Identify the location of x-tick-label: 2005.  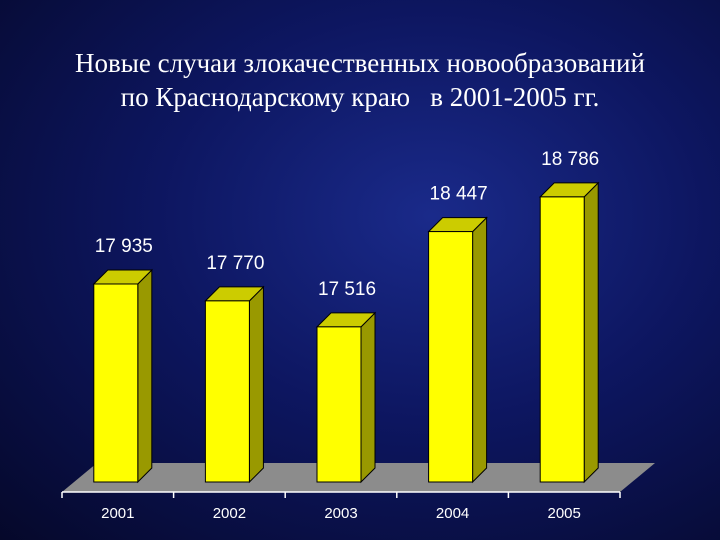
(564, 513).